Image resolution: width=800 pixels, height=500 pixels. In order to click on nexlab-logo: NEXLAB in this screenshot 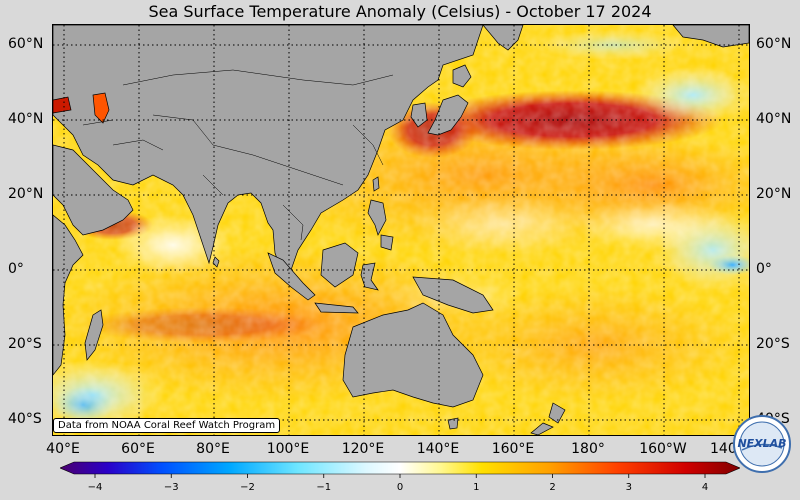, I will do `click(762, 444)`.